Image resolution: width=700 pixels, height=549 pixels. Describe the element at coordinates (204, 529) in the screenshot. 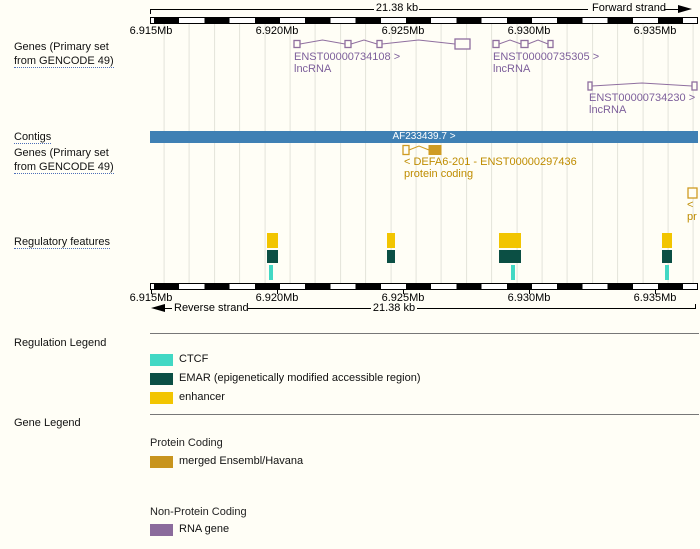

I see `rna-gene-label: RNA gene` at that location.